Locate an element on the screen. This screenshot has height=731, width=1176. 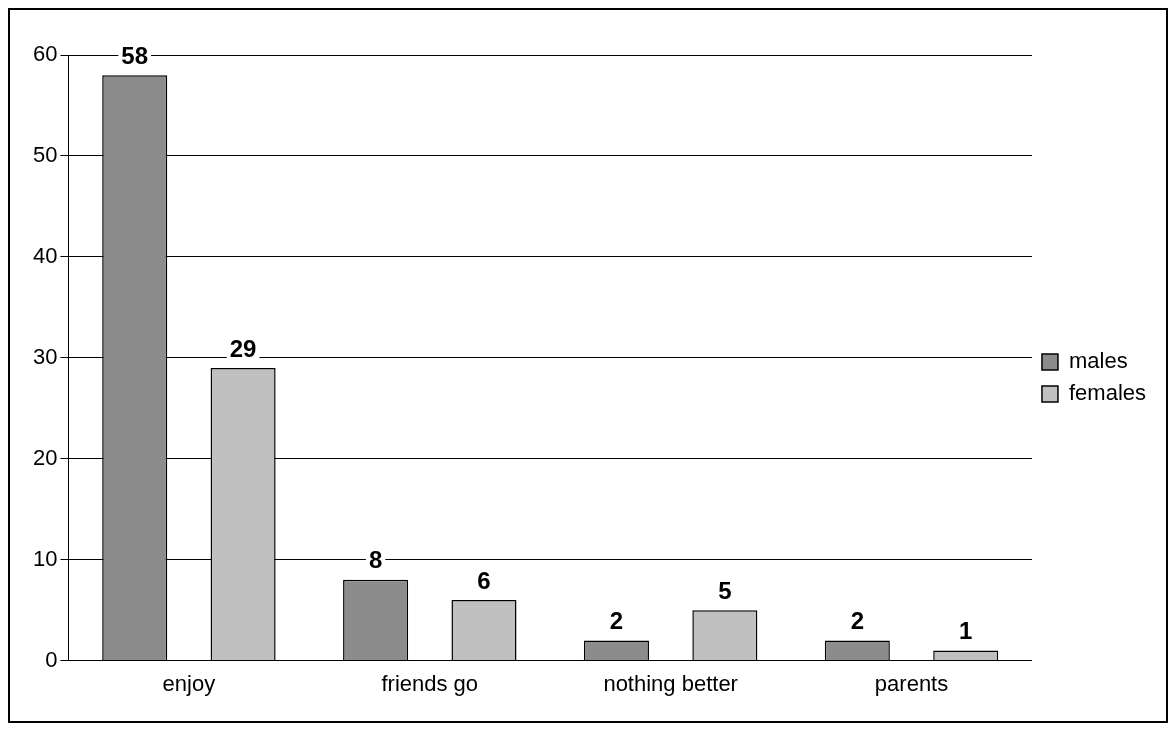
data-label: 58 is located at coordinates (135, 55).